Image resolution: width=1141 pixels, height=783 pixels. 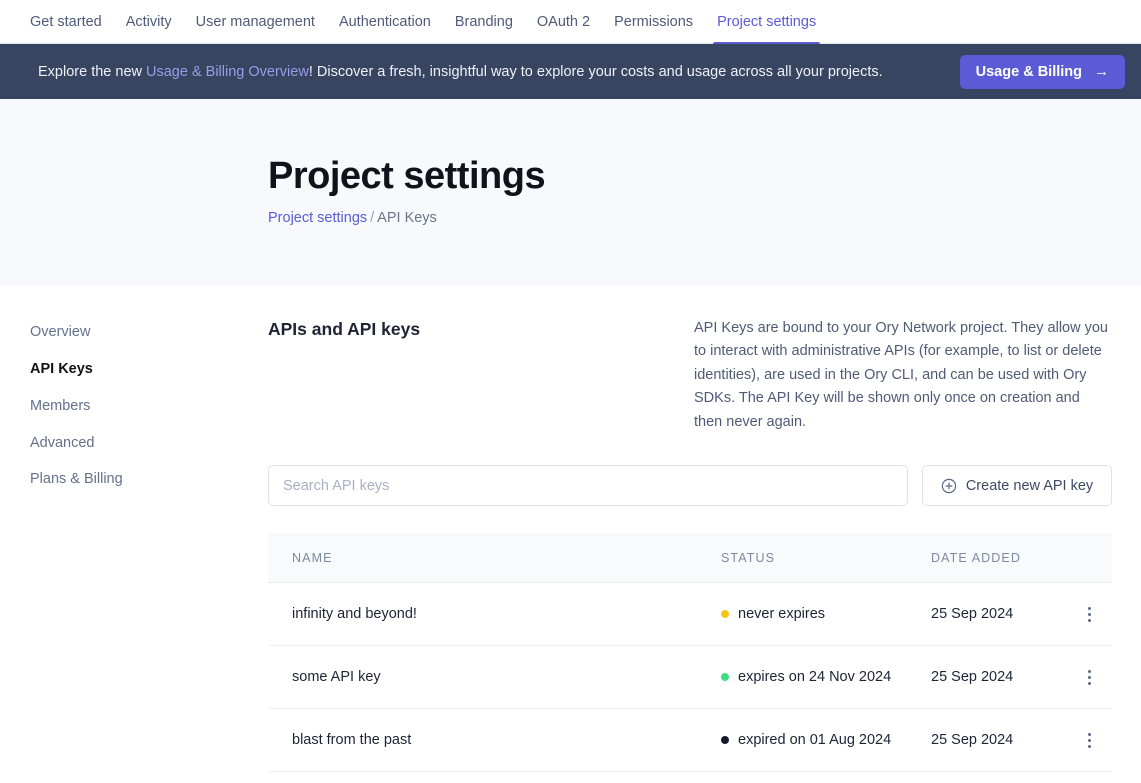 What do you see at coordinates (312, 557) in the screenshot?
I see `column-header-name: NAME` at bounding box center [312, 557].